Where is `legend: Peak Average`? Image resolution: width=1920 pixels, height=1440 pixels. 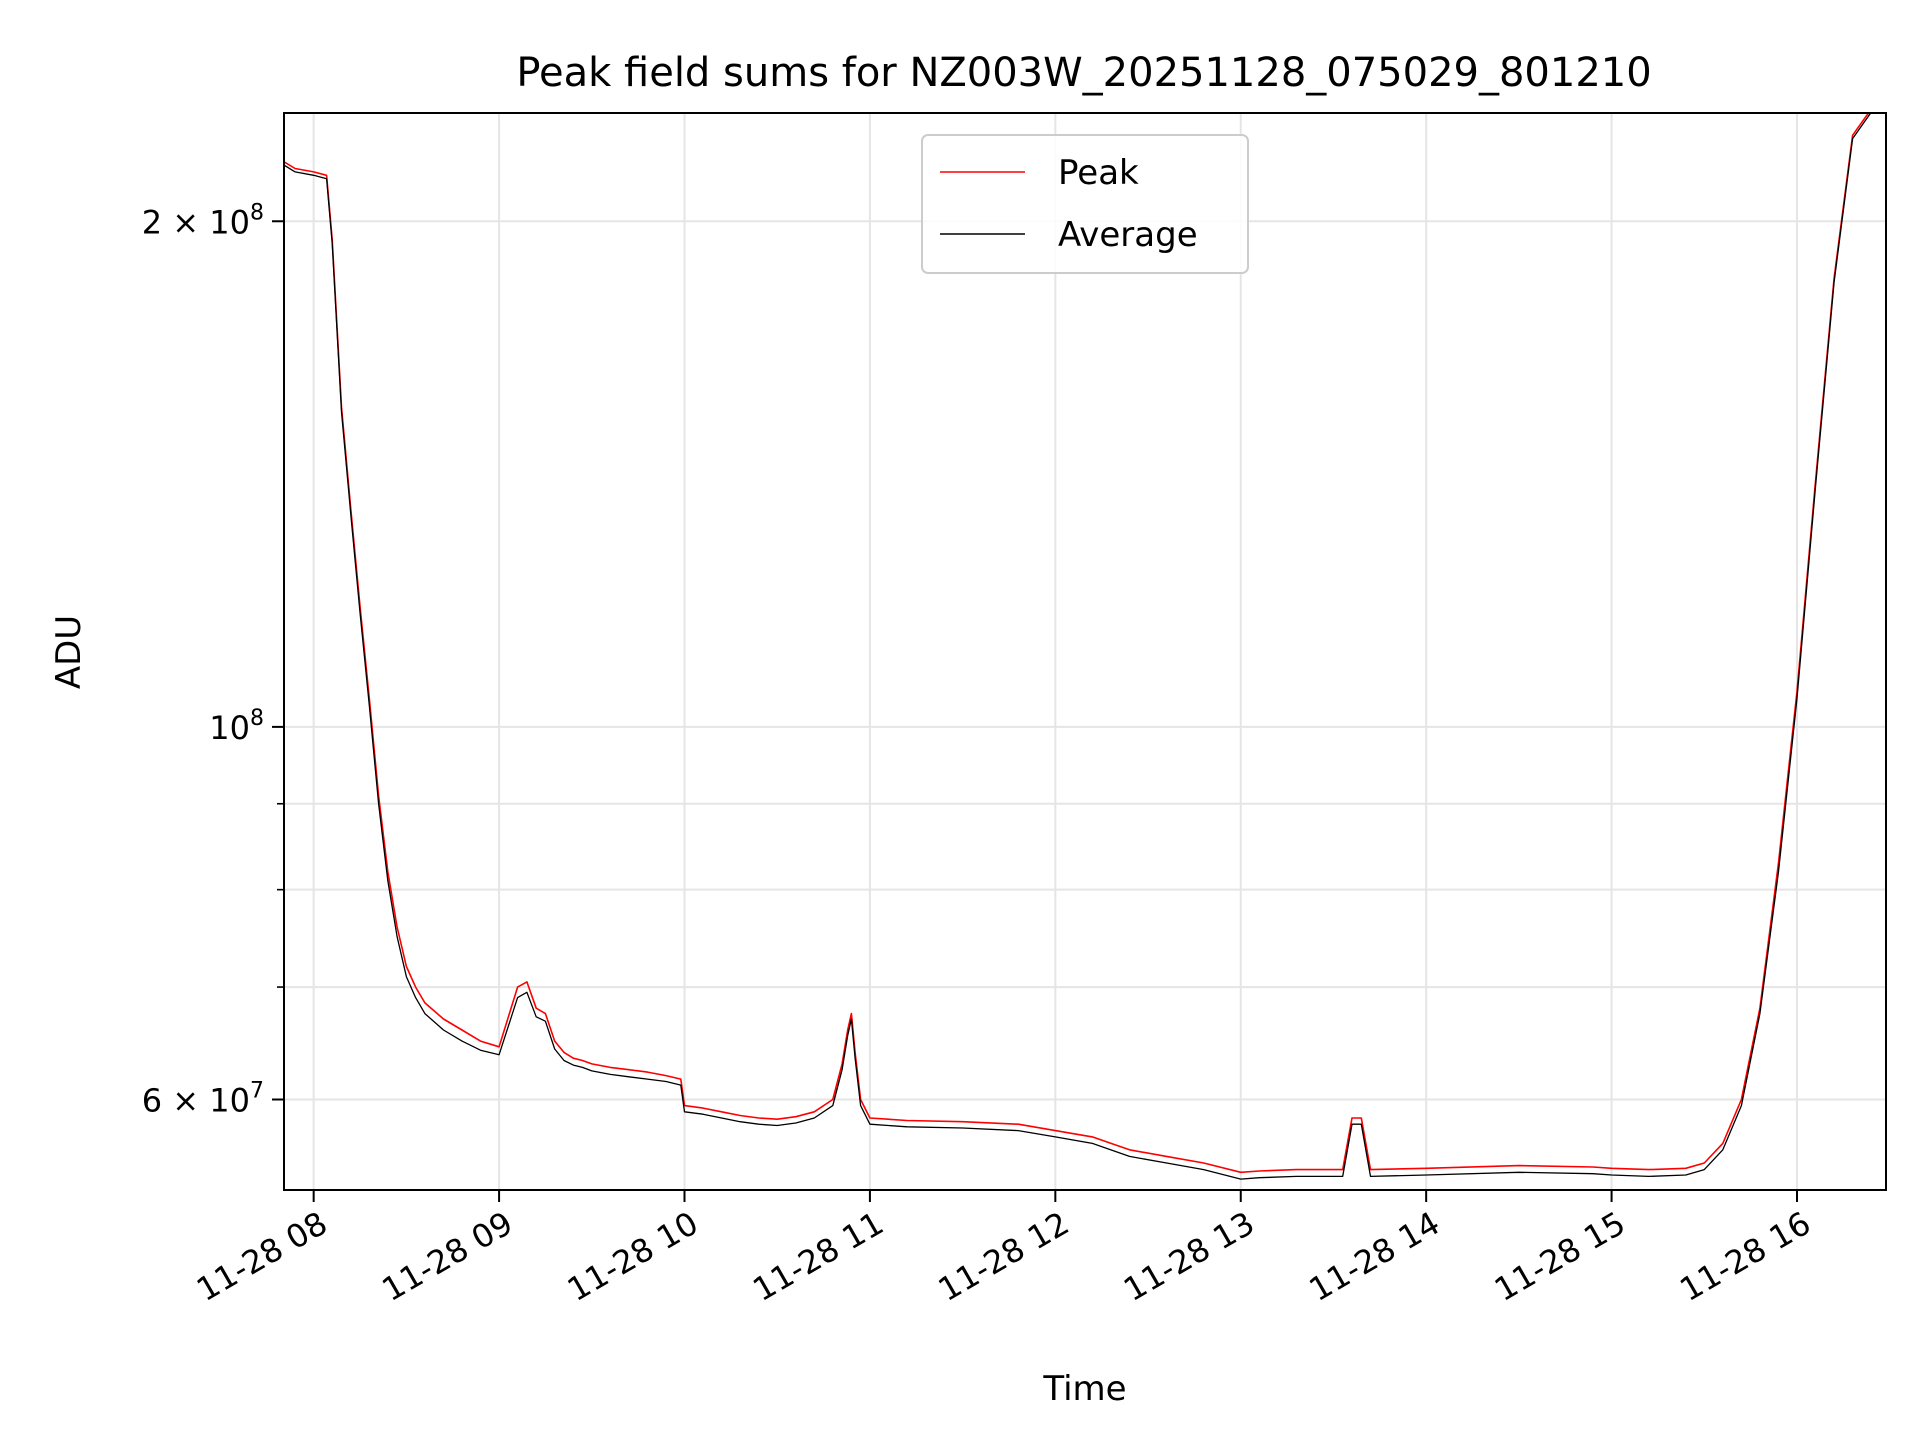
legend: Peak Average is located at coordinates (1085, 204).